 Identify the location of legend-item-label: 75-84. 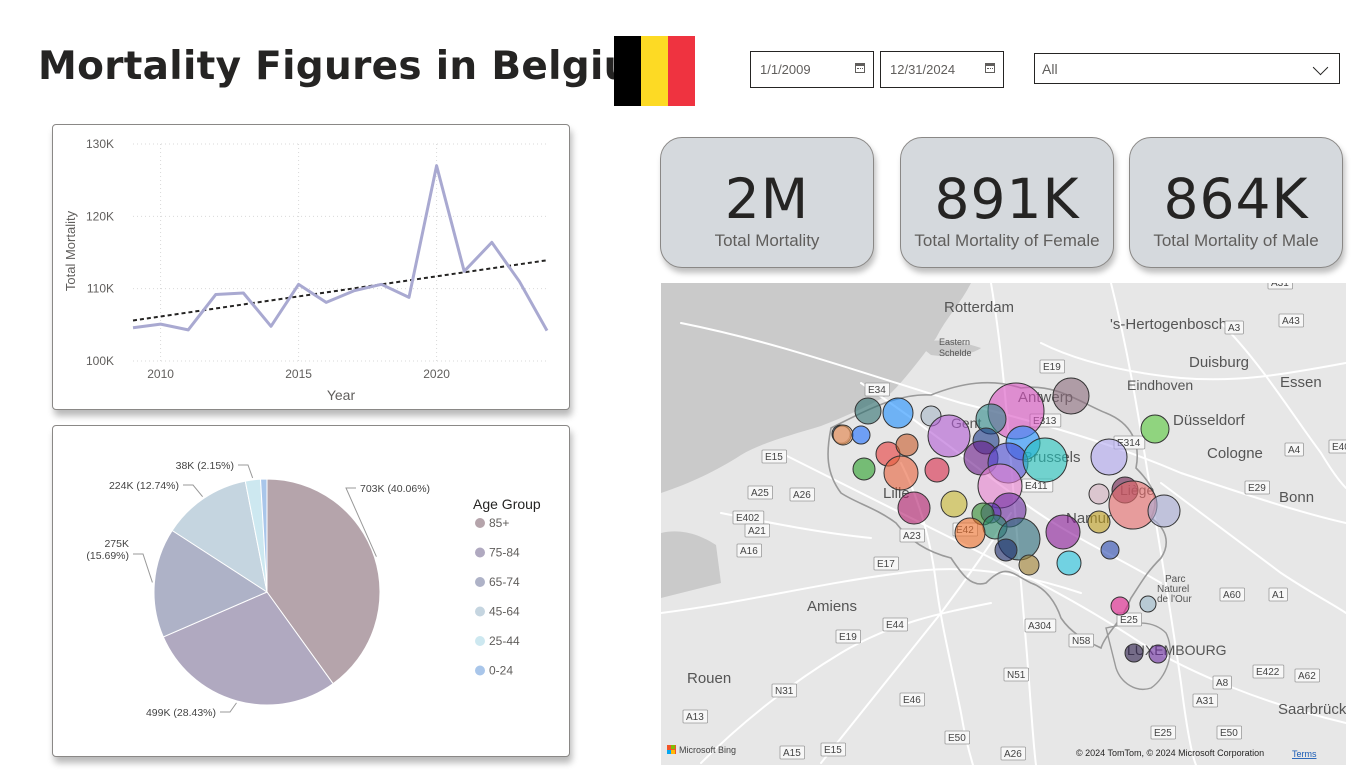
(504, 553).